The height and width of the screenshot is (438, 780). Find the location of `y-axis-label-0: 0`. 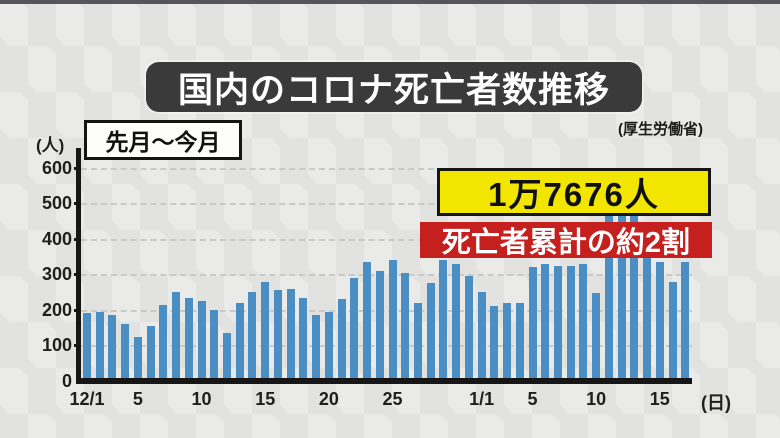

y-axis-label-0: 0 is located at coordinates (66, 381).